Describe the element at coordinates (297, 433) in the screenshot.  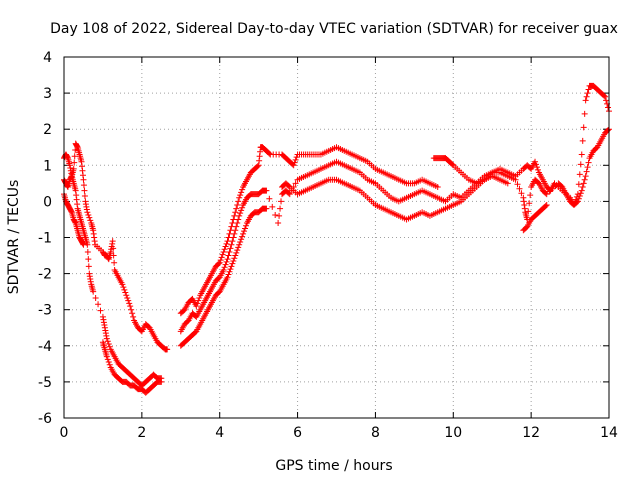
I see `x-tick-label: 6` at that location.